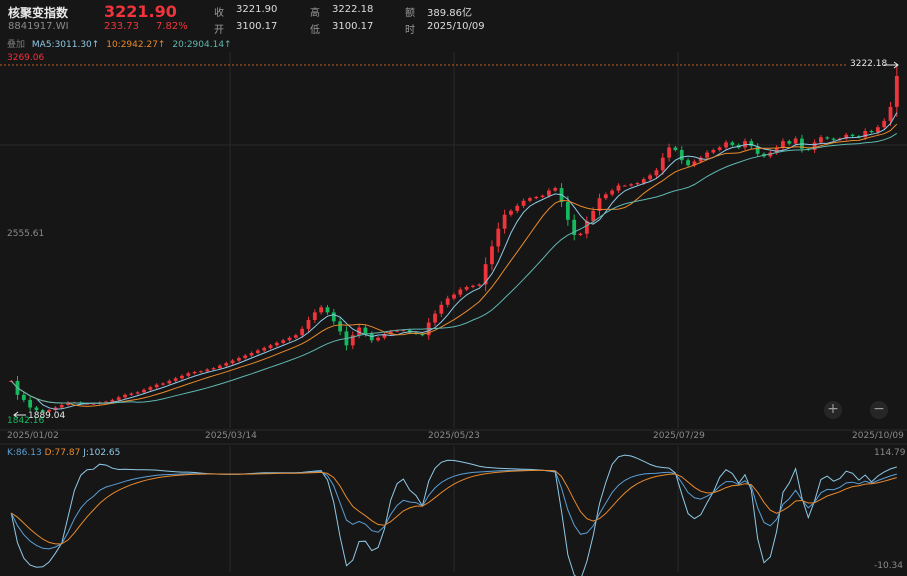  Describe the element at coordinates (454, 436) in the screenshot. I see `date-label-3: 2025/05/23` at that location.